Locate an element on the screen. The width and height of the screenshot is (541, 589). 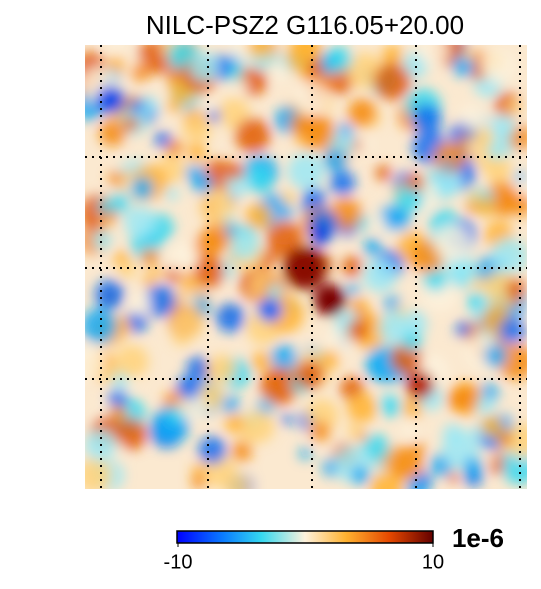
colorbar-scale-label: 1e-6 is located at coordinates (478, 538).